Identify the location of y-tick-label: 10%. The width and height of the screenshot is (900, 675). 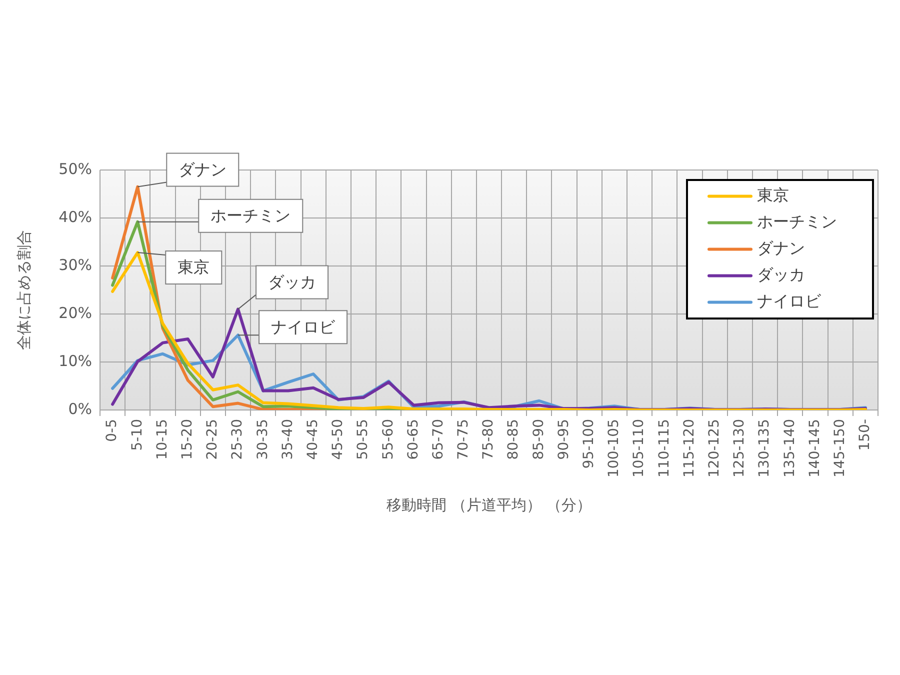
(75, 361).